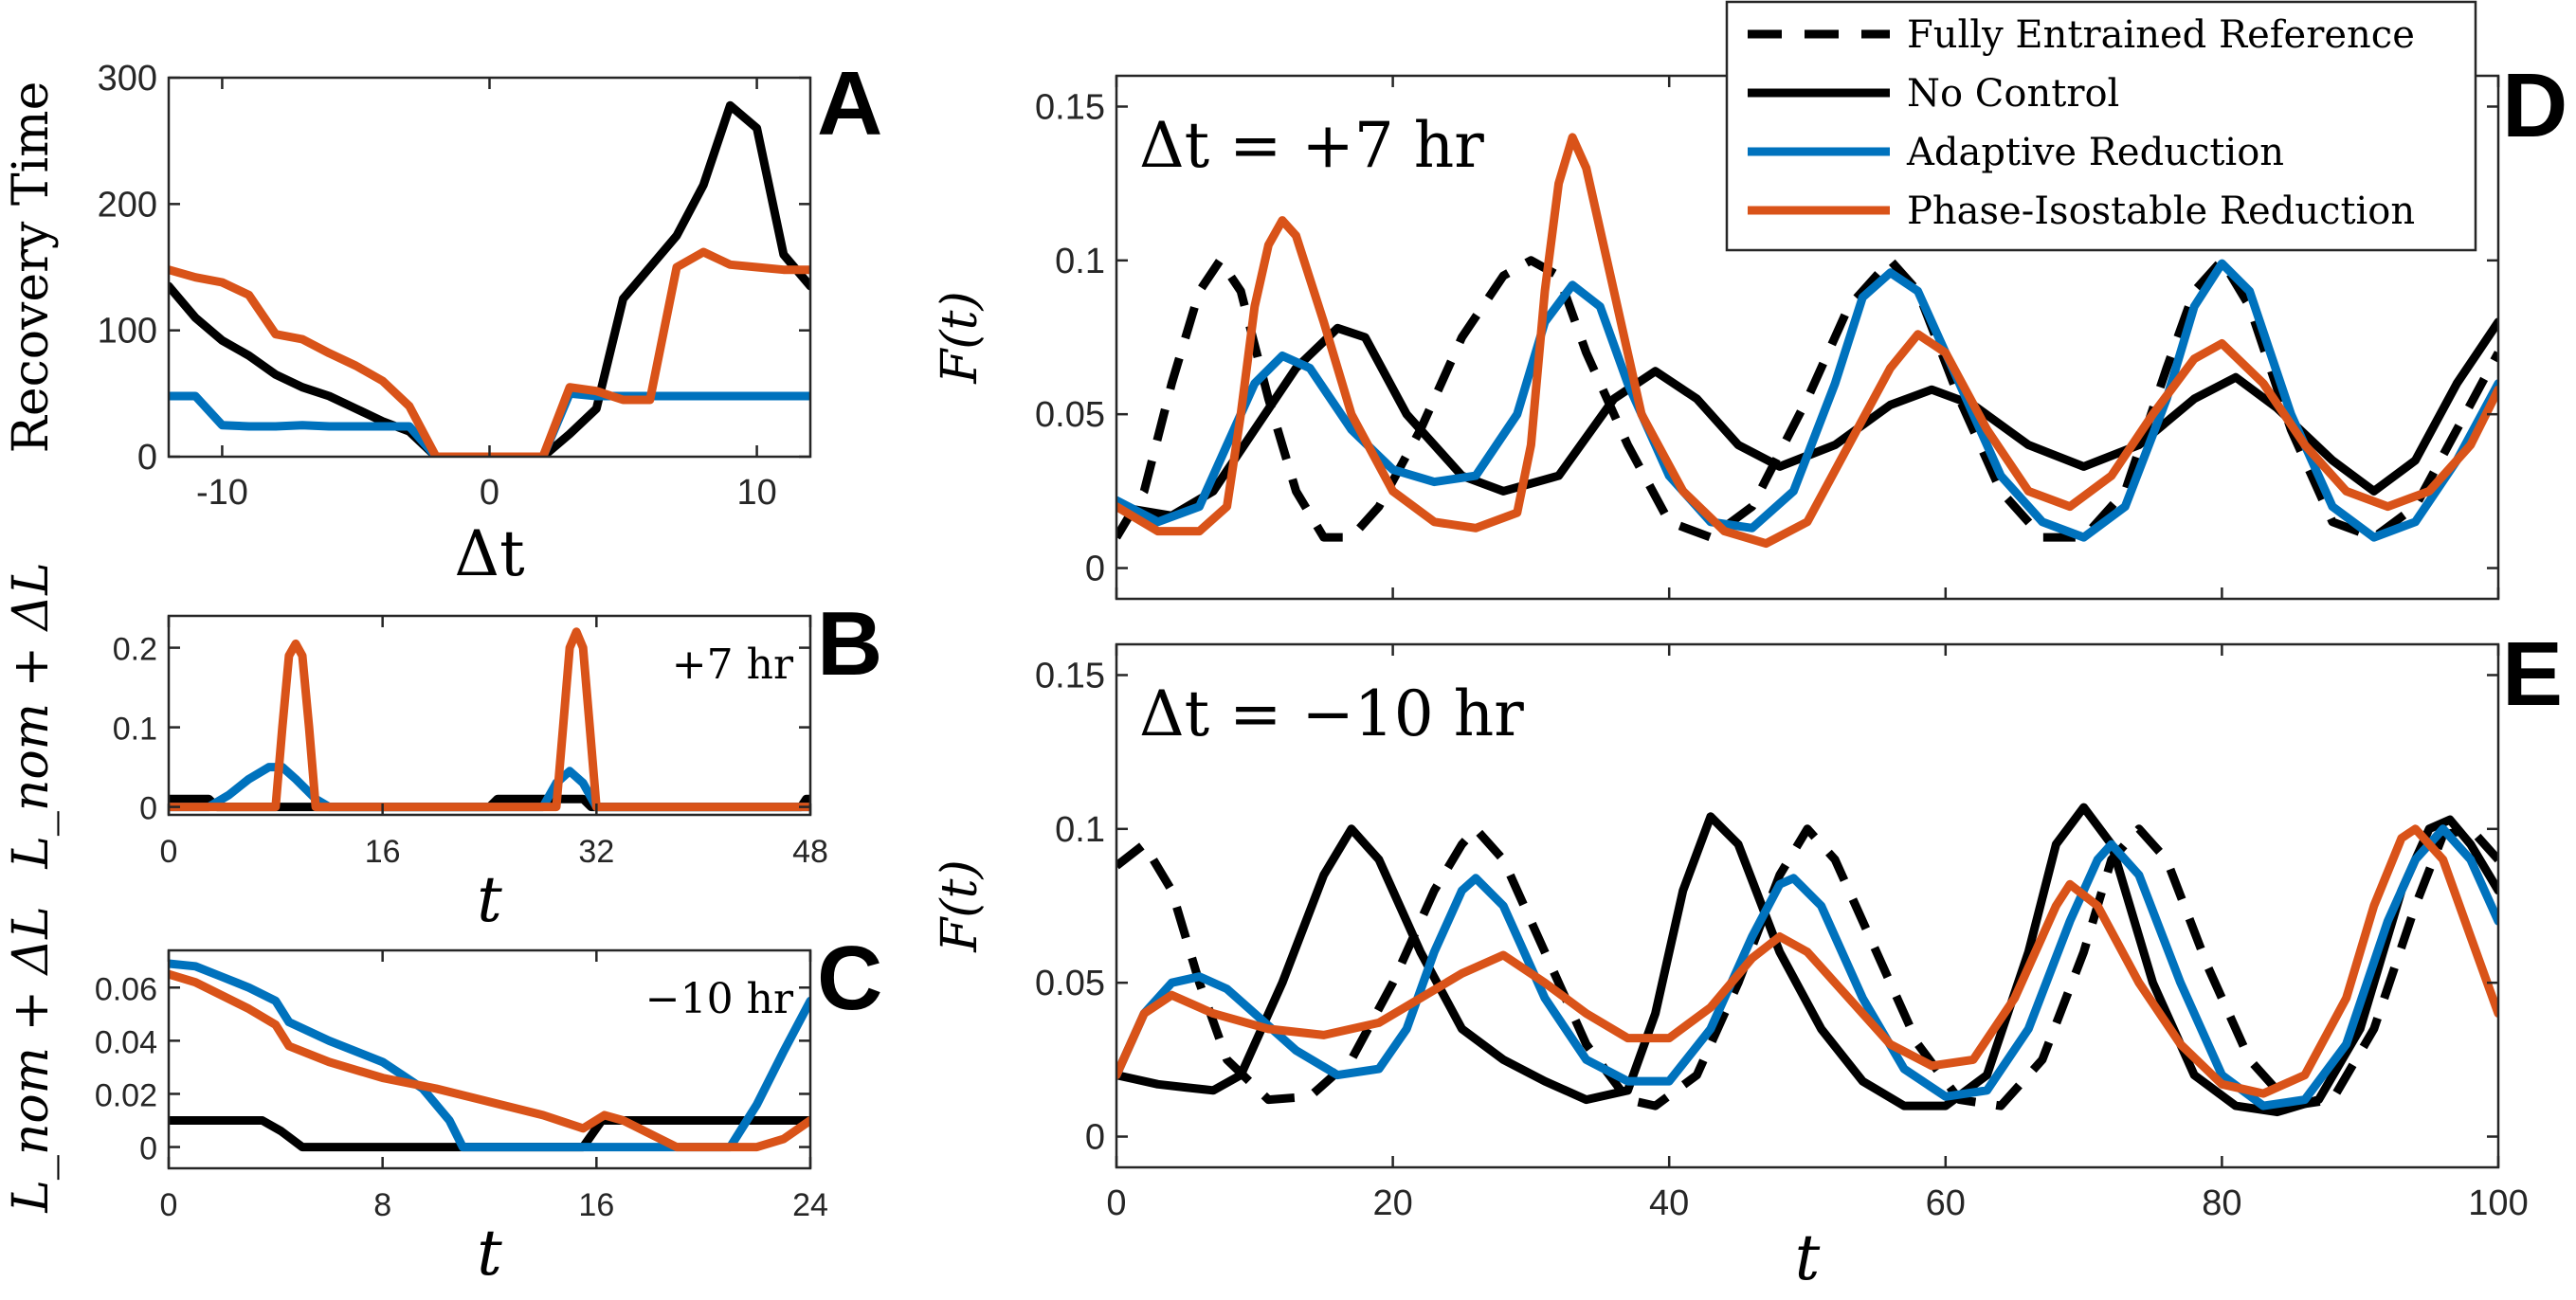 Image resolution: width=2576 pixels, height=1300 pixels. I want to click on panel-label: C, so click(849, 978).